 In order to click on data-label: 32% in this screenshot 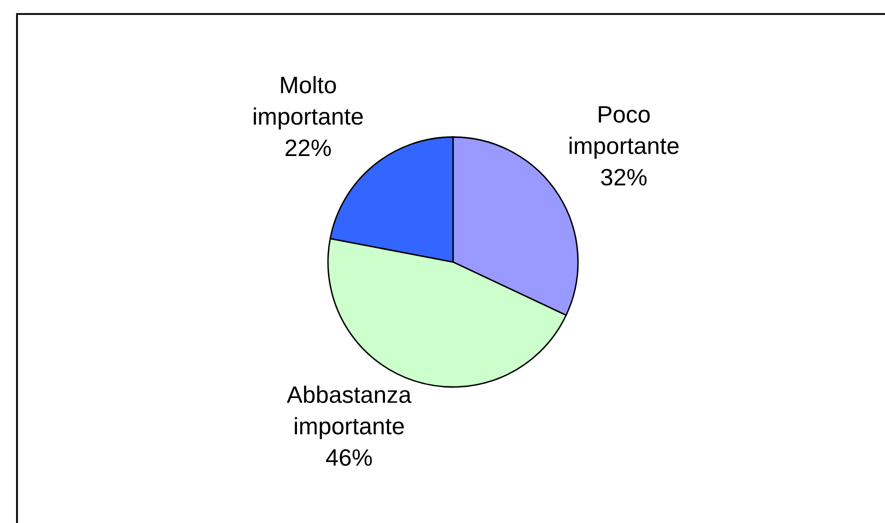, I will do `click(624, 177)`.